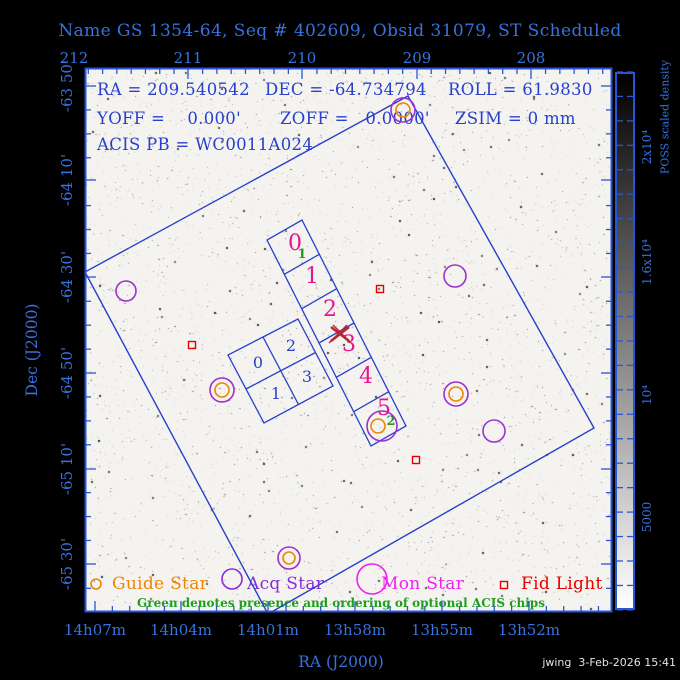 This screenshot has width=680, height=680. What do you see at coordinates (647, 147) in the screenshot?
I see `colorbar-label: 2x10⁴` at bounding box center [647, 147].